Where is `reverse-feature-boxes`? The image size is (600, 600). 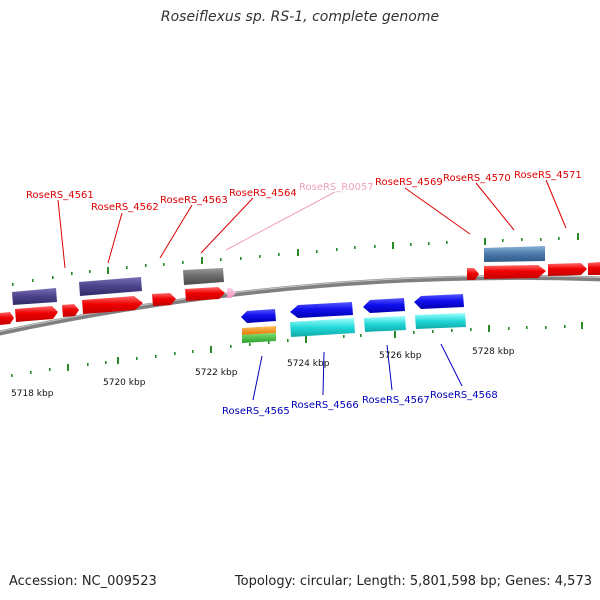
reverse-feature-boxes is located at coordinates (354, 328).